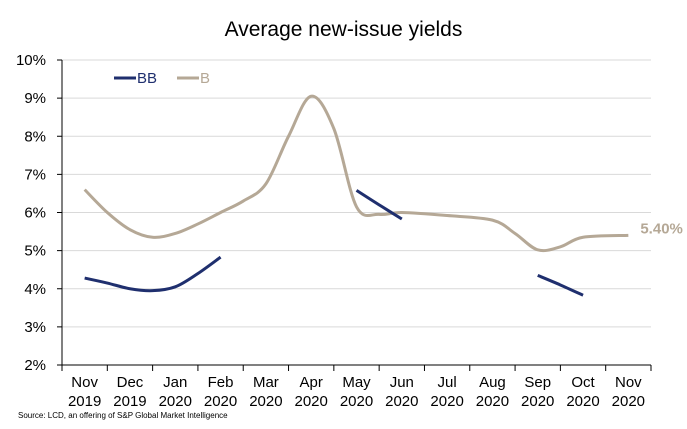 Image resolution: width=687 pixels, height=429 pixels. What do you see at coordinates (492, 382) in the screenshot?
I see `x-tick-label: Aug` at bounding box center [492, 382].